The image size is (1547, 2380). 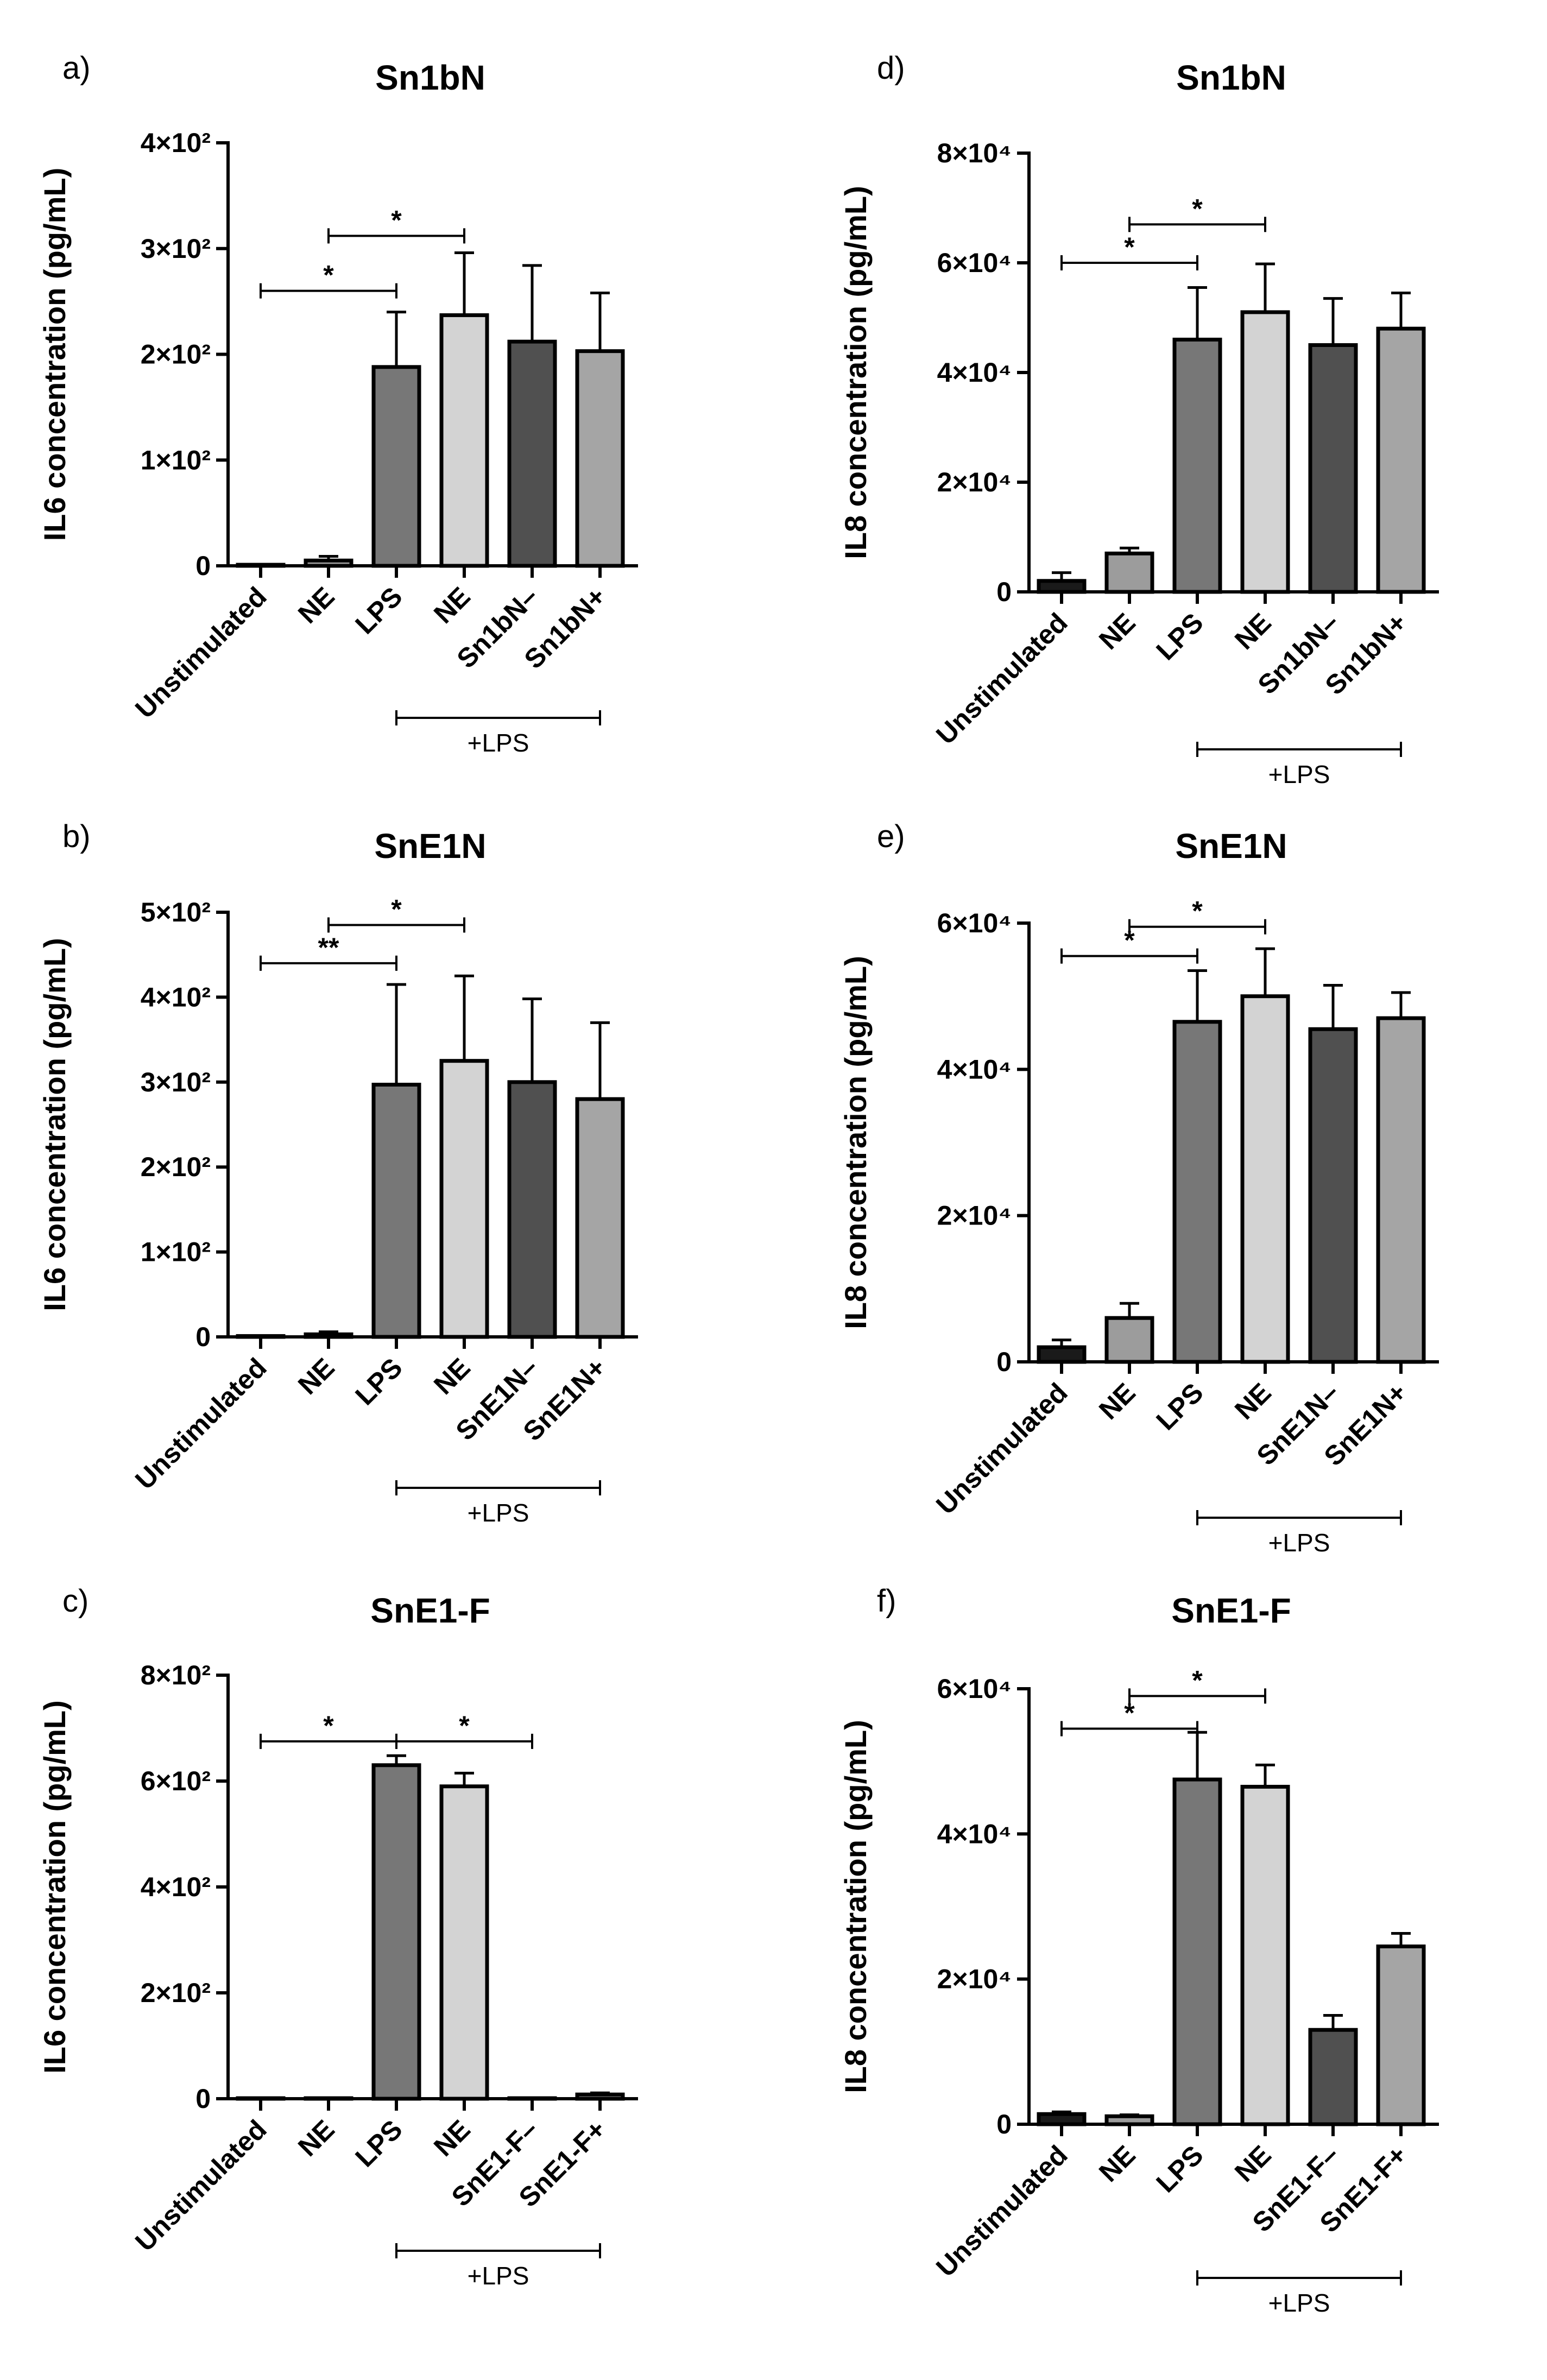 I want to click on panel-letter: c), so click(x=75, y=1601).